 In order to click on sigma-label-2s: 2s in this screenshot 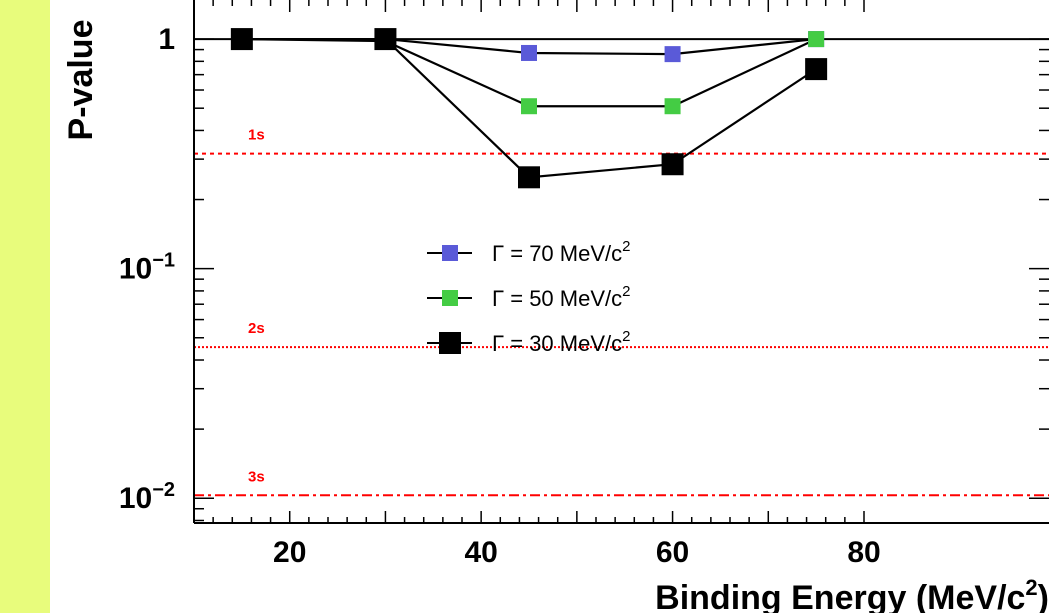, I will do `click(256, 328)`.